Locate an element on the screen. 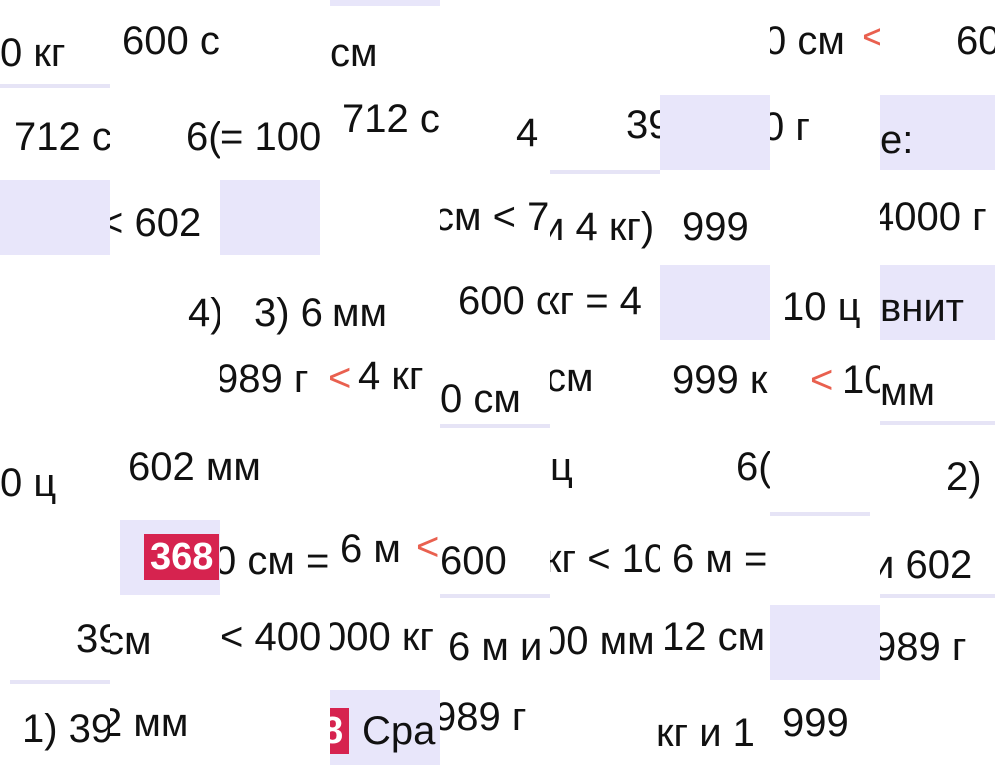 This screenshot has height=771, width=995. fragment: 10 is located at coordinates (861, 380).